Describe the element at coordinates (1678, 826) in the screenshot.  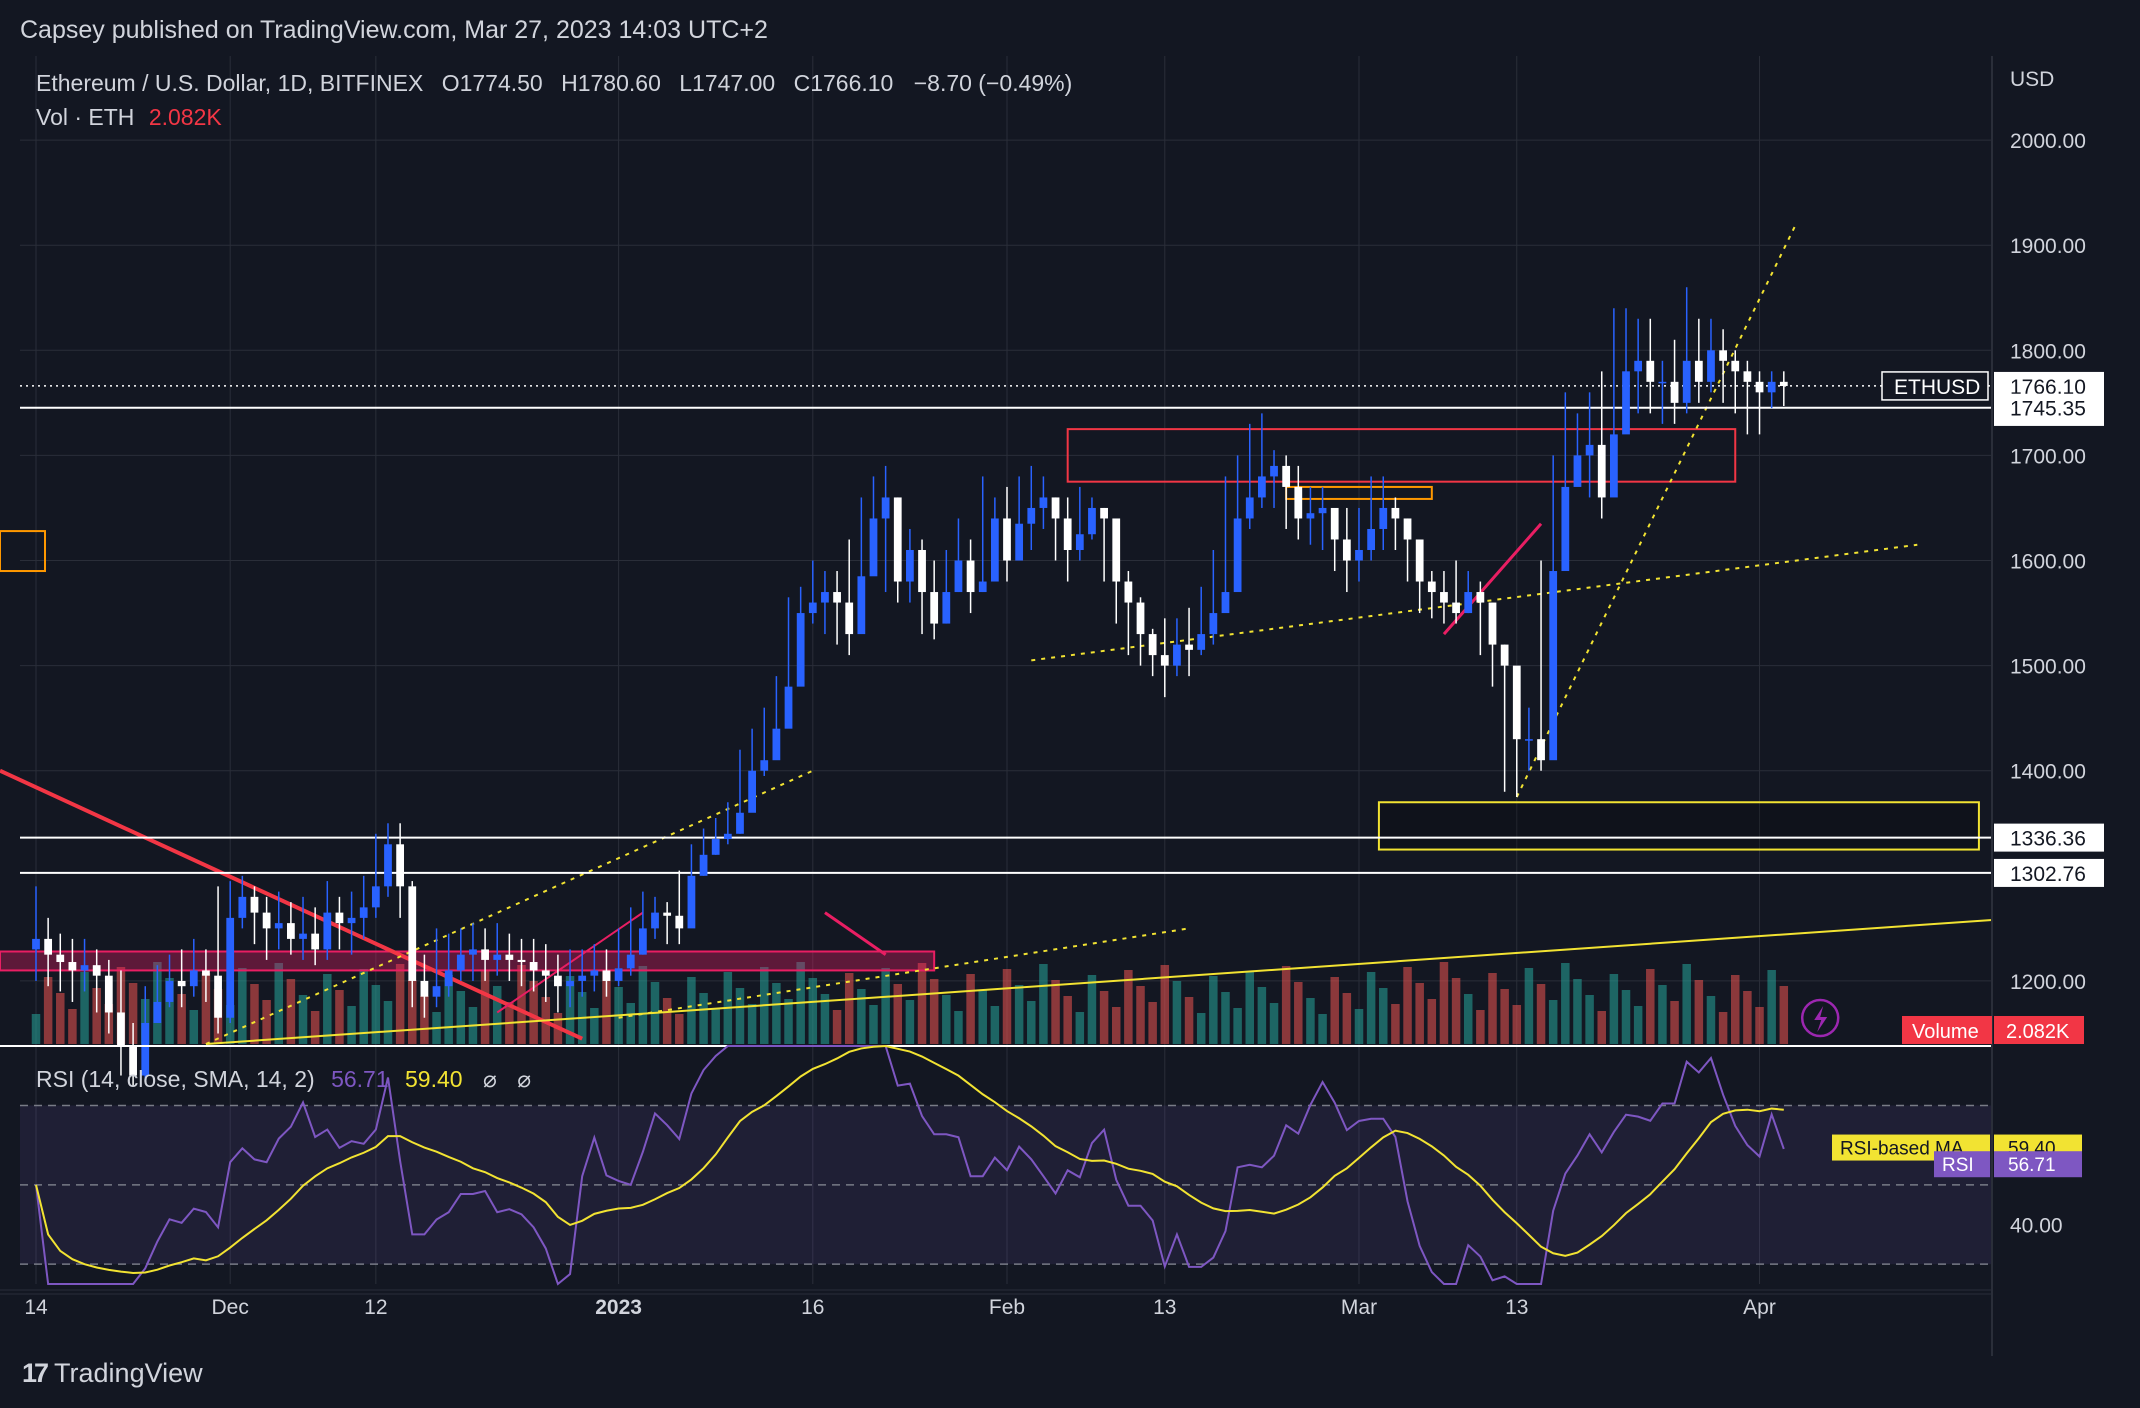
I see `support-zone` at that location.